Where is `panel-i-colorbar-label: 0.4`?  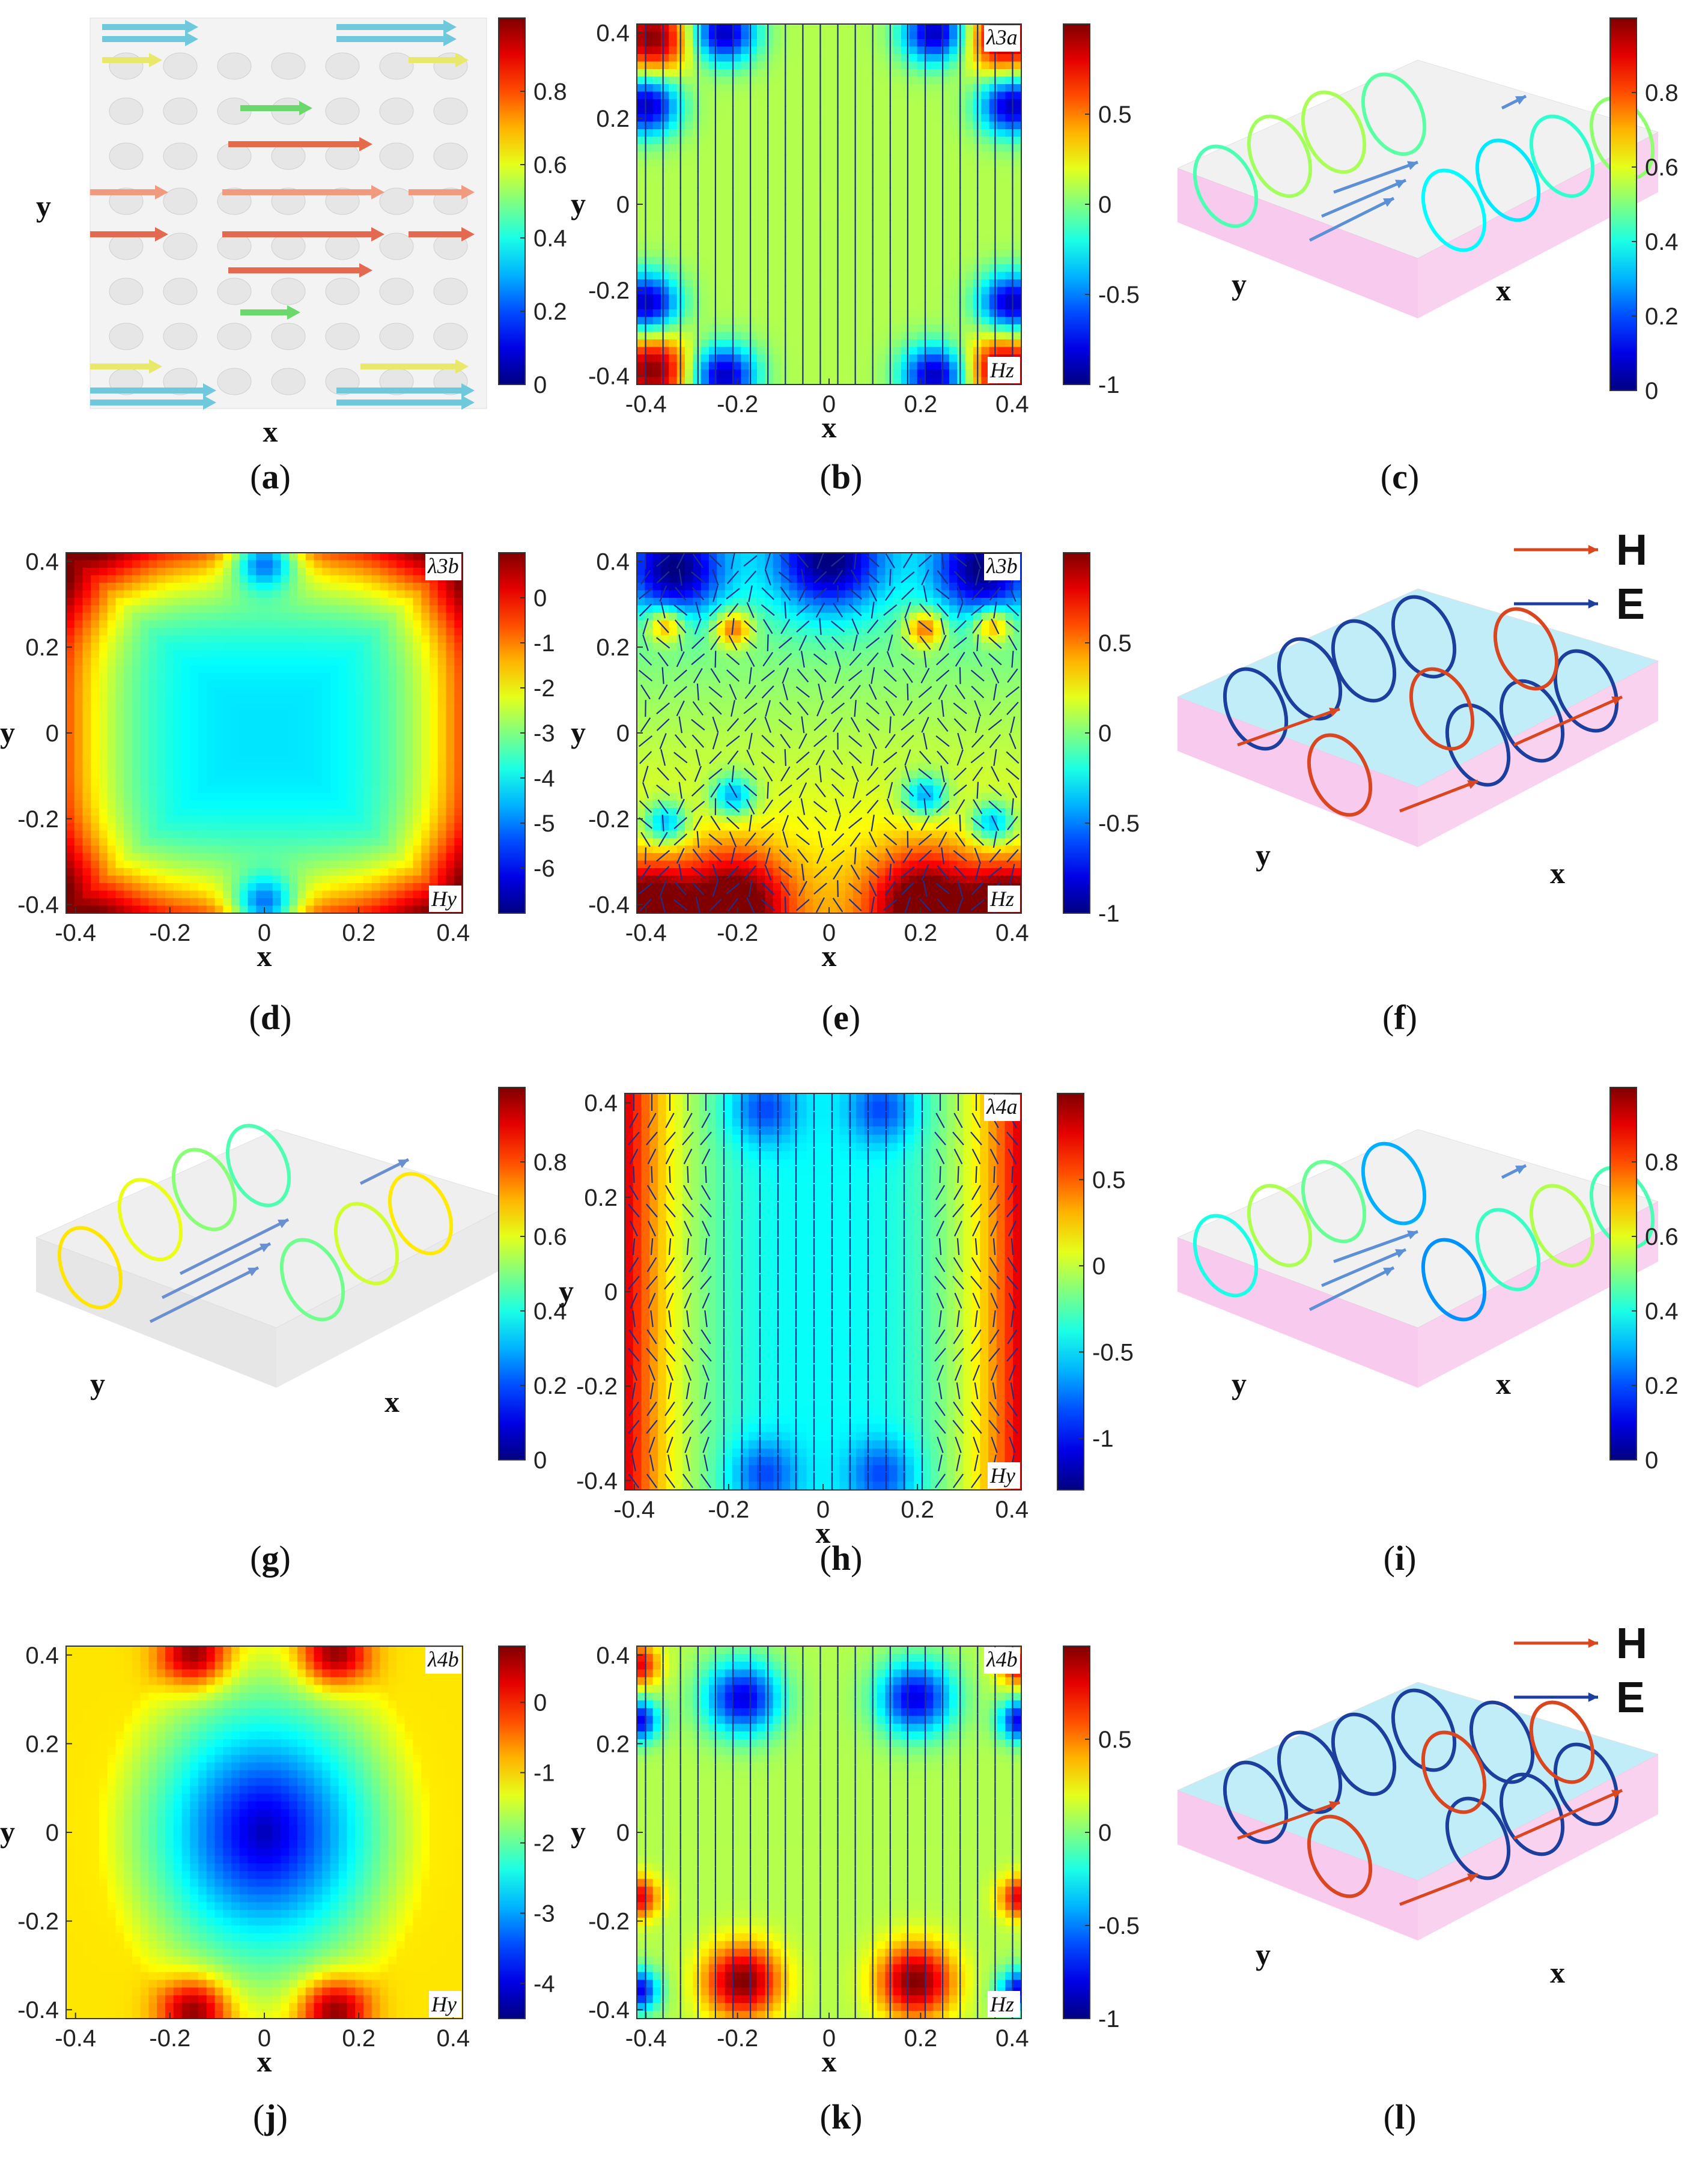
panel-i-colorbar-label: 0.4 is located at coordinates (1662, 1311).